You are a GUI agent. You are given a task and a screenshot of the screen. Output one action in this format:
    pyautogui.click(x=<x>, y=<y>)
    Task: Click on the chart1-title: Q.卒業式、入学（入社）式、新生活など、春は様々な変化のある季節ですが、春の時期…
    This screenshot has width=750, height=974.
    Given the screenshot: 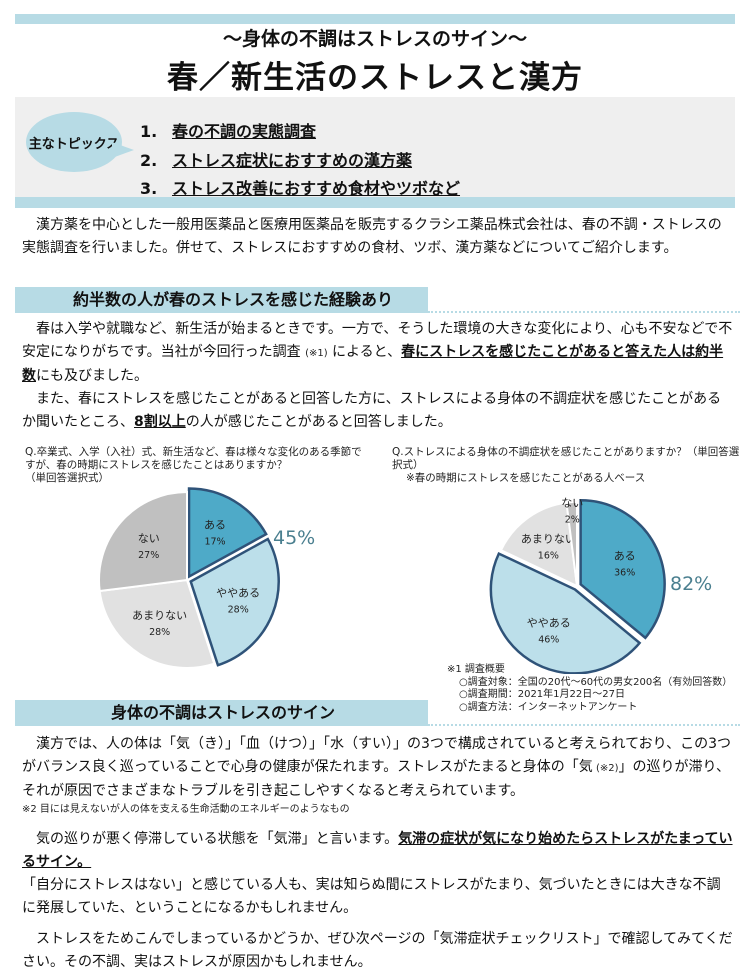 What is the action you would take?
    pyautogui.click(x=193, y=458)
    